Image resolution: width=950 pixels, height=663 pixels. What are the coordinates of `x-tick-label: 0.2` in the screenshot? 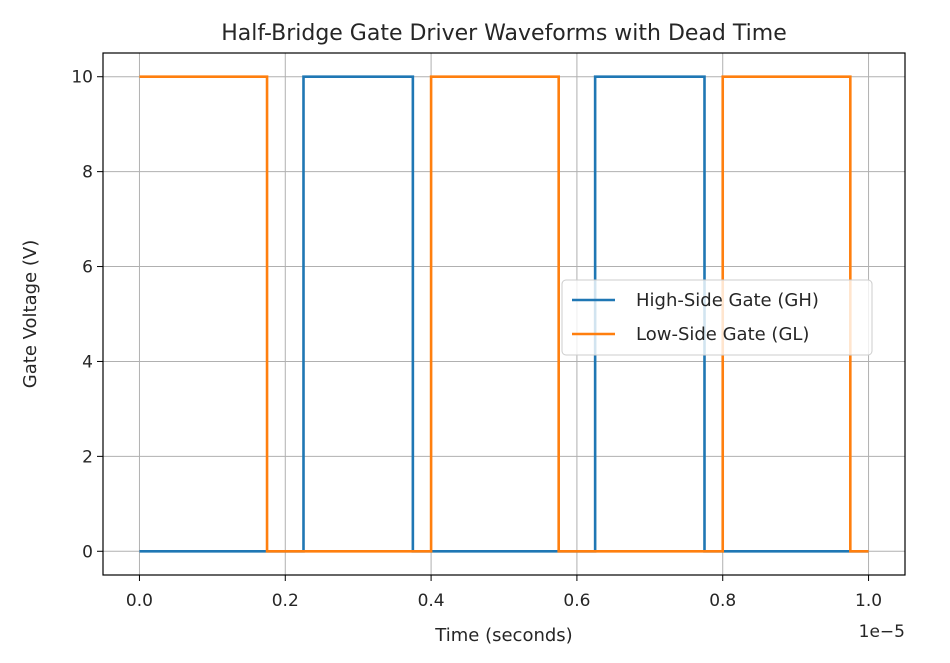 It's located at (285, 601).